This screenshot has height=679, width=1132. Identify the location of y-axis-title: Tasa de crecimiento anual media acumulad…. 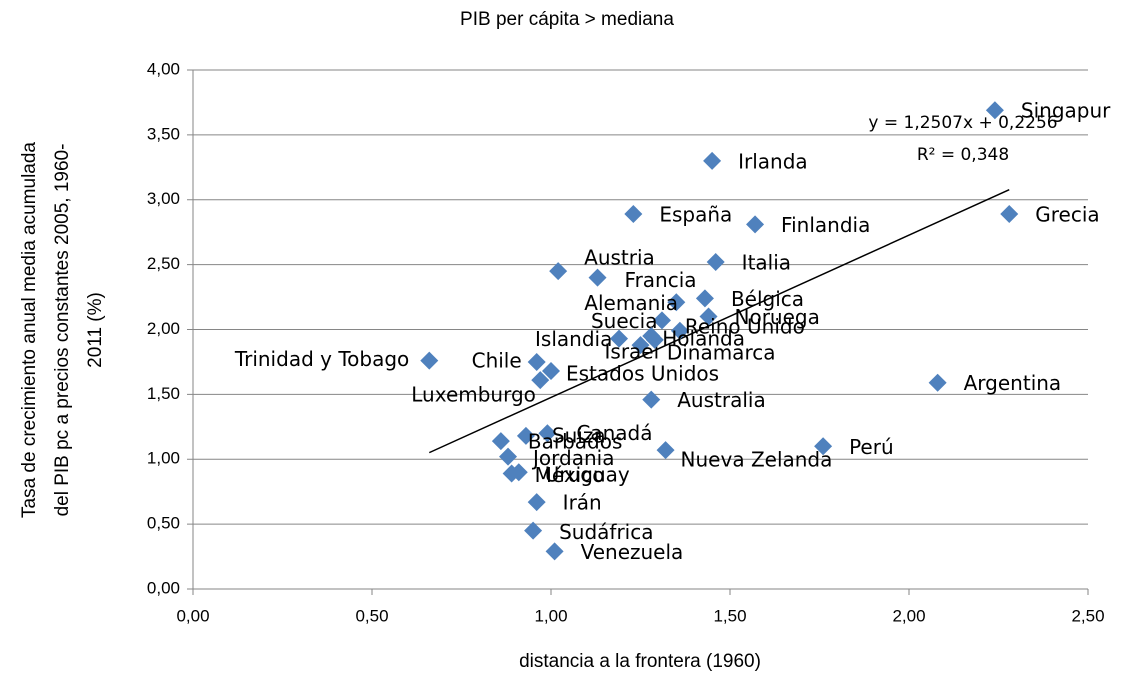
(62, 330).